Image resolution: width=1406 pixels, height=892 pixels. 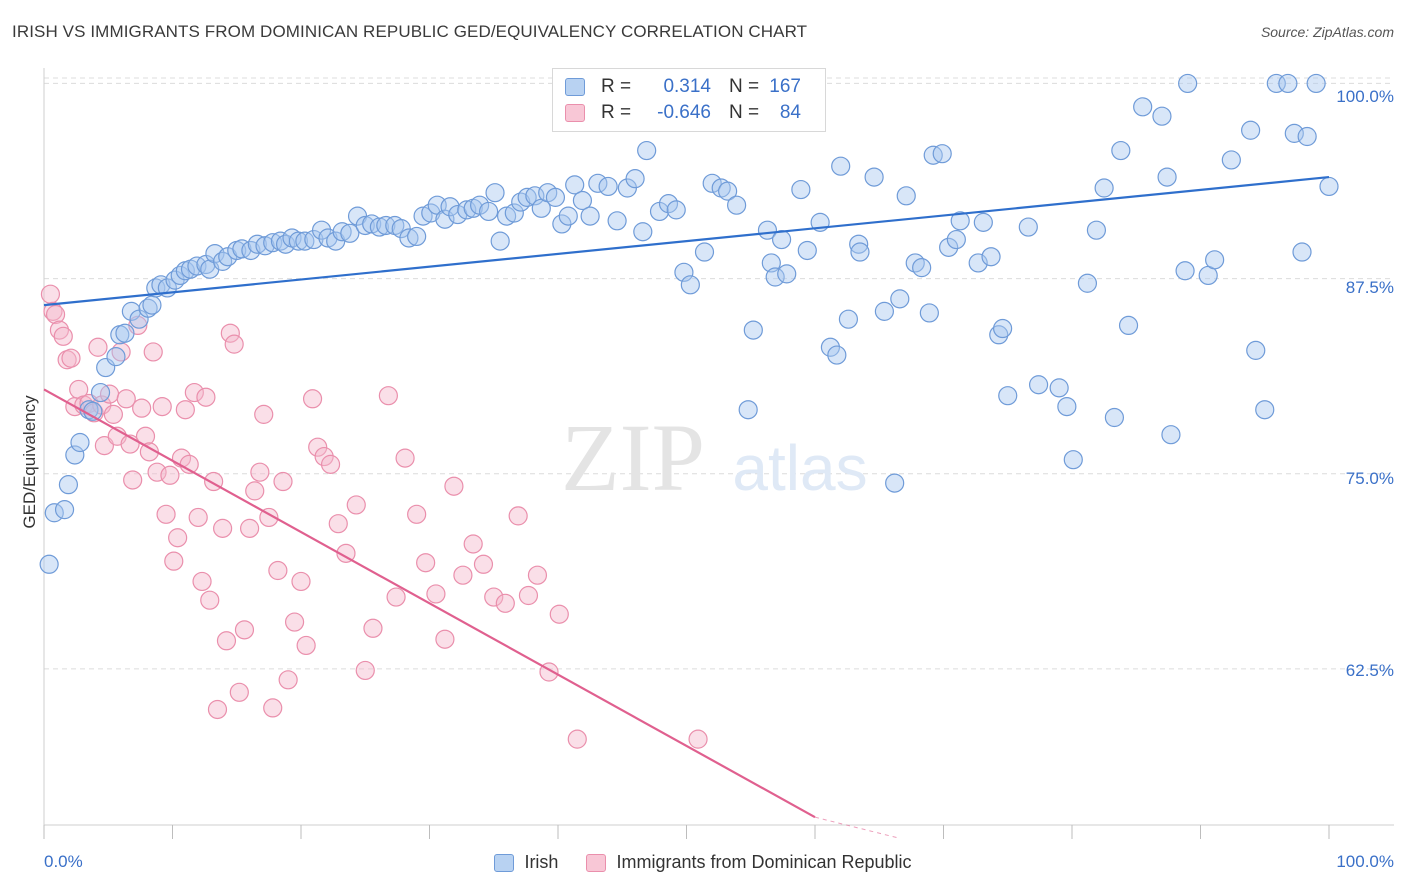 What do you see at coordinates (633, 457) in the screenshot?
I see `watermark-zip: ZIP` at bounding box center [633, 457].